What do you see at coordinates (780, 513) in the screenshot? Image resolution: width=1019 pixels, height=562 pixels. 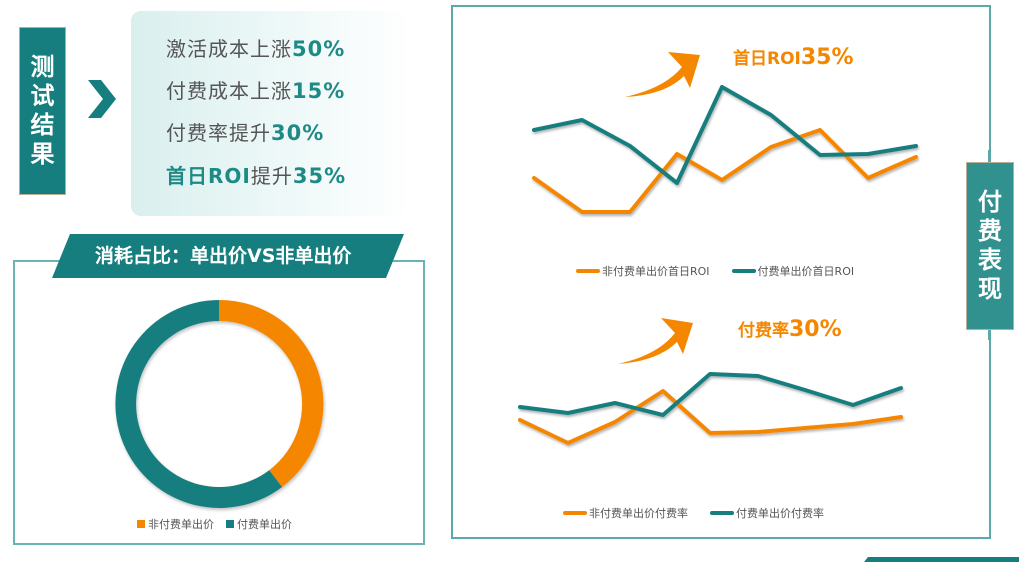 I see `legend-label: 付费单出价付费率` at bounding box center [780, 513].